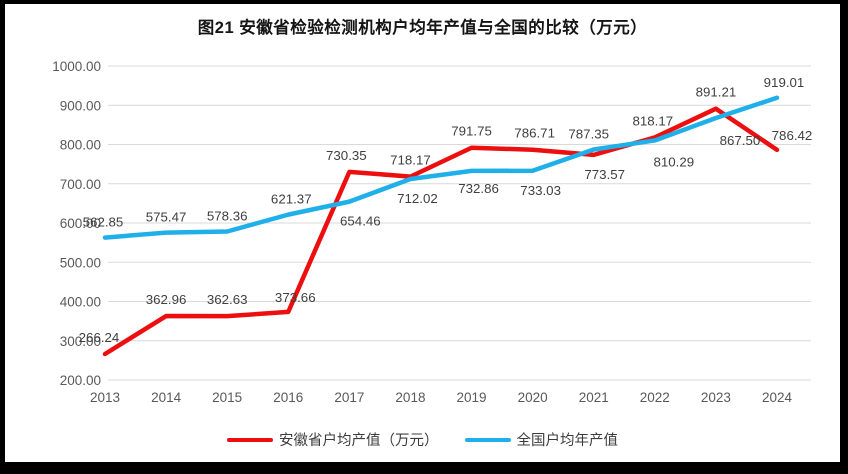  I want to click on legend-swatch-national, so click(487, 439).